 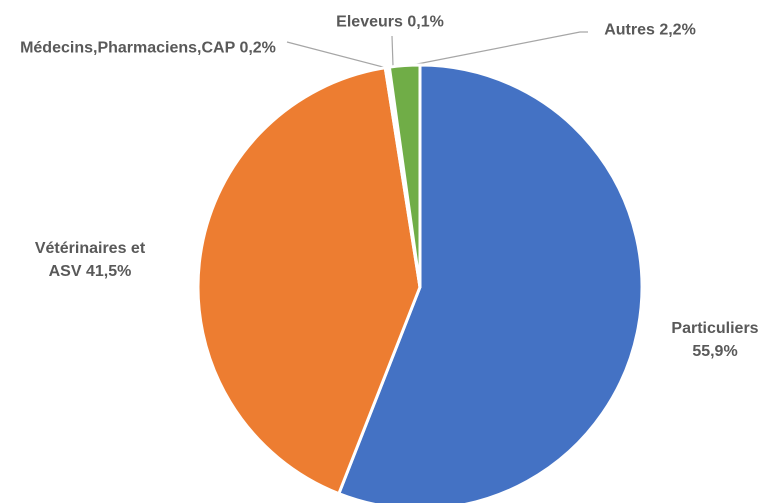 I want to click on data-label: Particuliers 55,9%, so click(x=714, y=340).